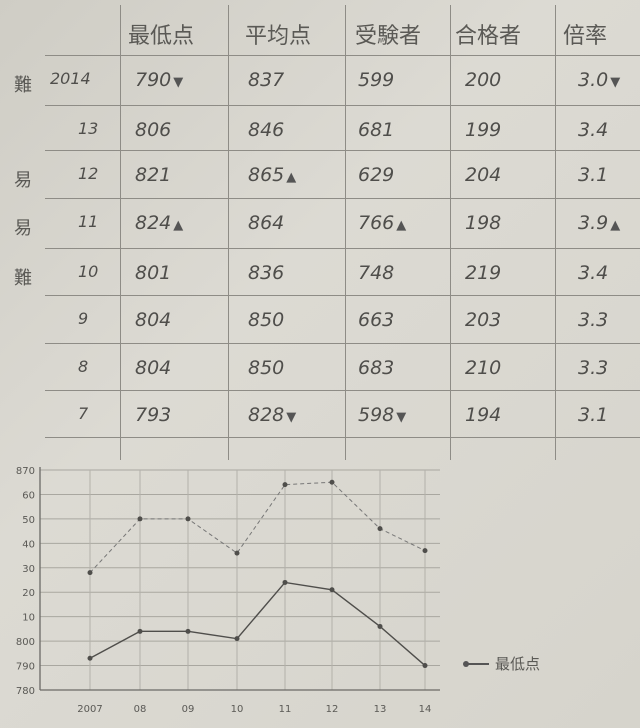  Describe the element at coordinates (28, 618) in the screenshot. I see `y-tick-label: 10` at that location.